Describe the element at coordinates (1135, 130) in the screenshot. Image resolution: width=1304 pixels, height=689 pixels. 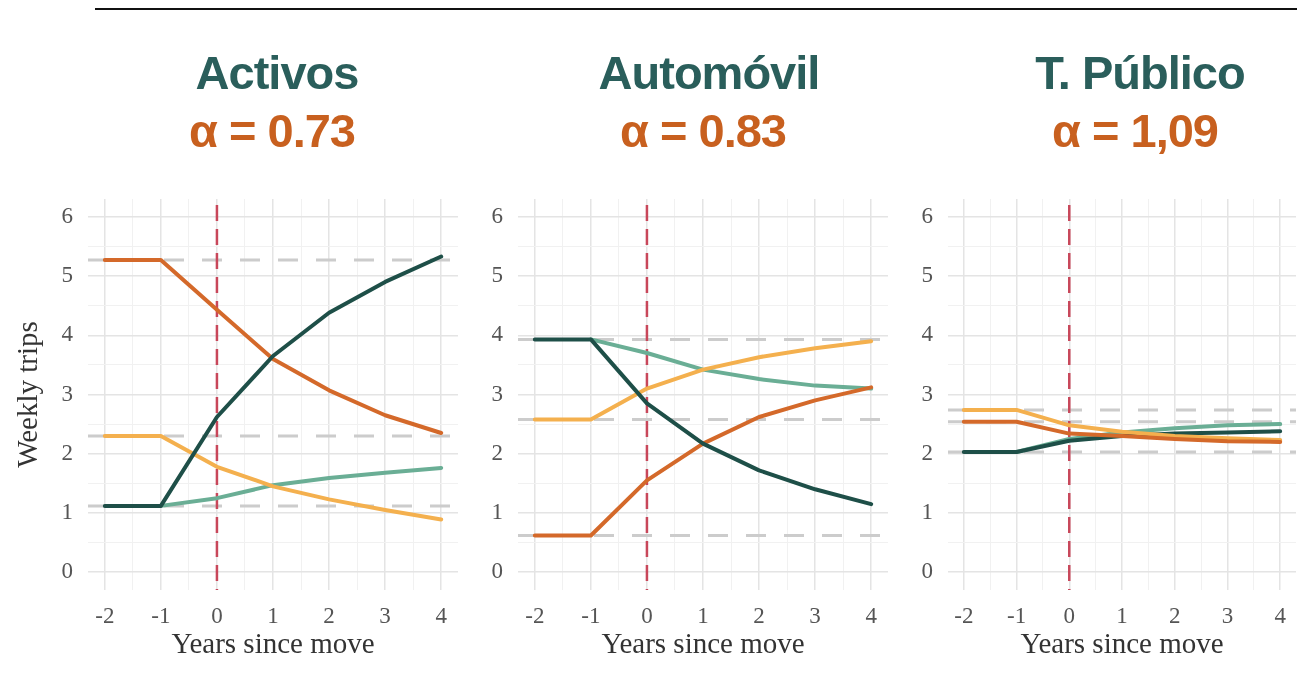
I see `chart-subtitle: α = 1,09` at that location.